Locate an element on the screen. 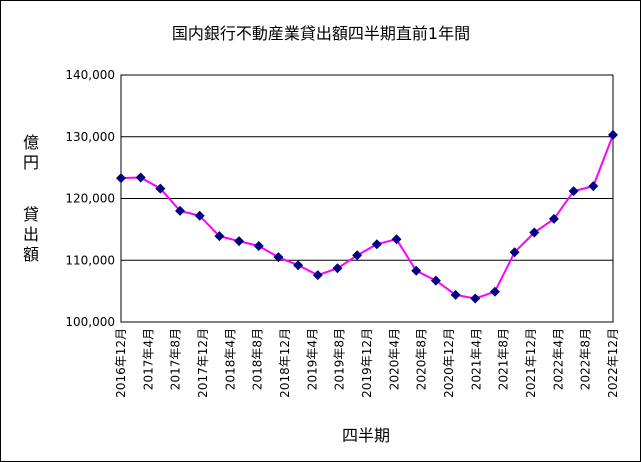 The image size is (641, 462). x-tick-label: 2019年4月 is located at coordinates (312, 359).